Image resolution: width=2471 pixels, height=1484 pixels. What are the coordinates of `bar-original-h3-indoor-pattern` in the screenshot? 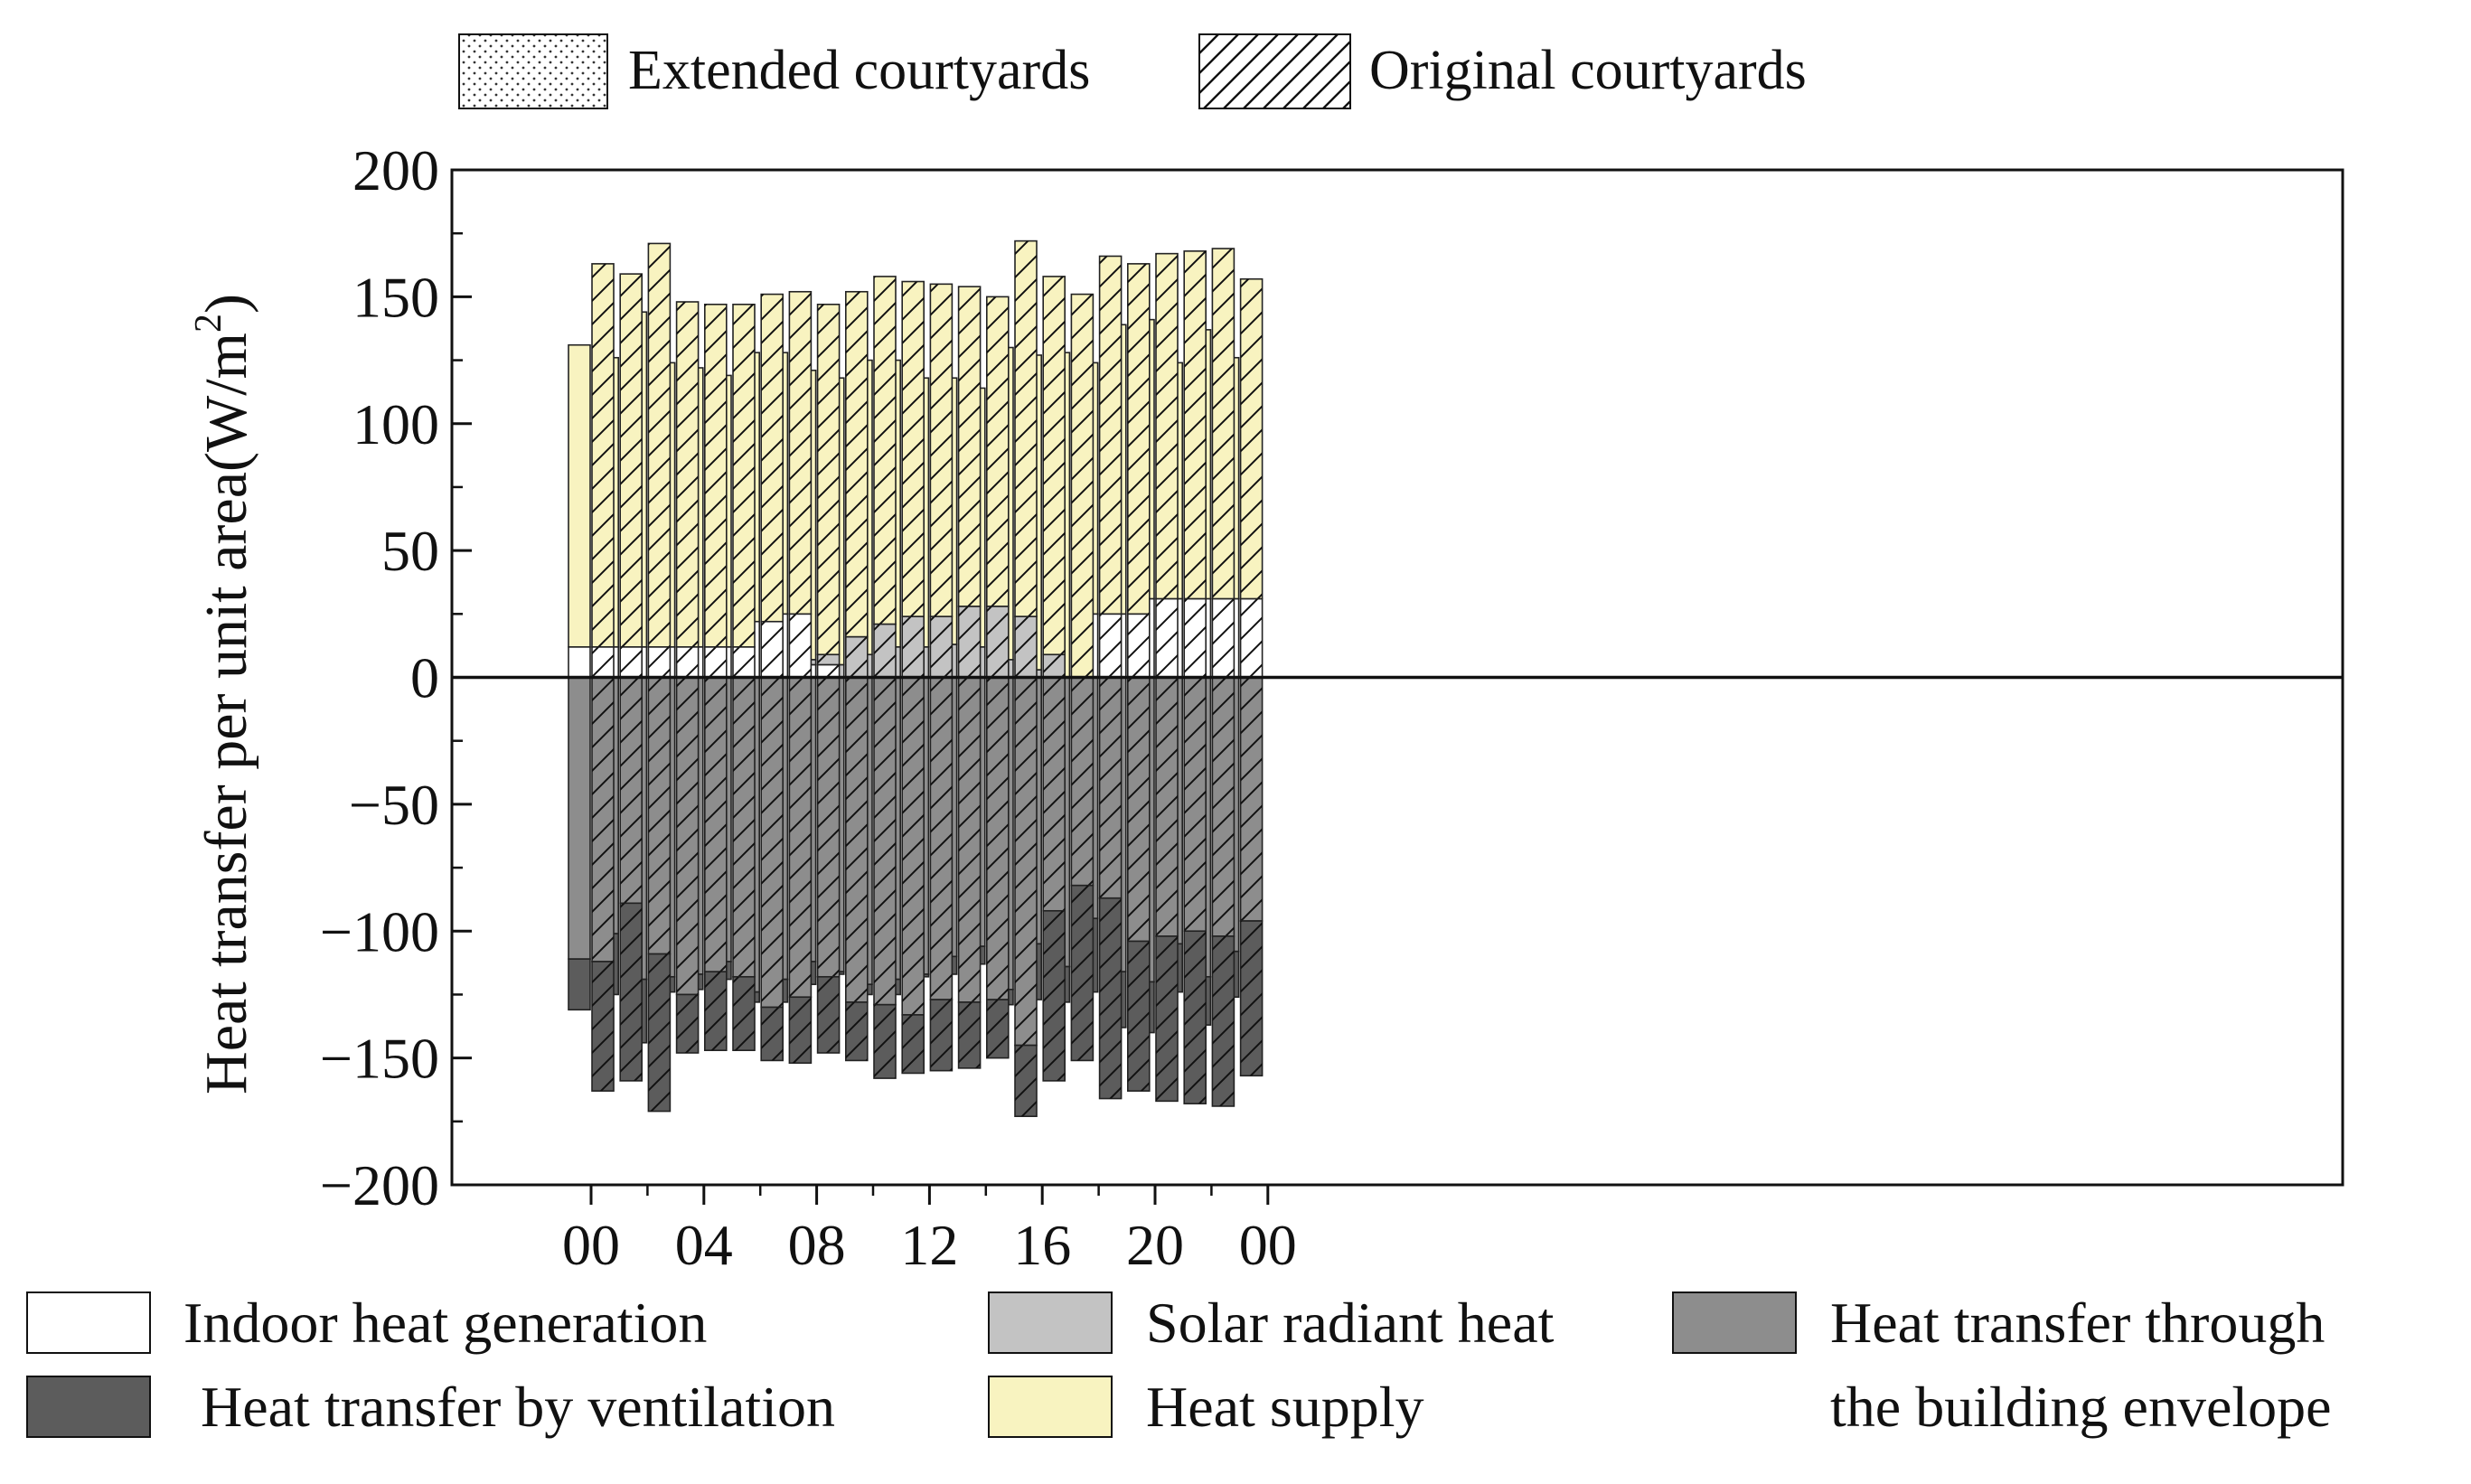 It's located at (687, 662).